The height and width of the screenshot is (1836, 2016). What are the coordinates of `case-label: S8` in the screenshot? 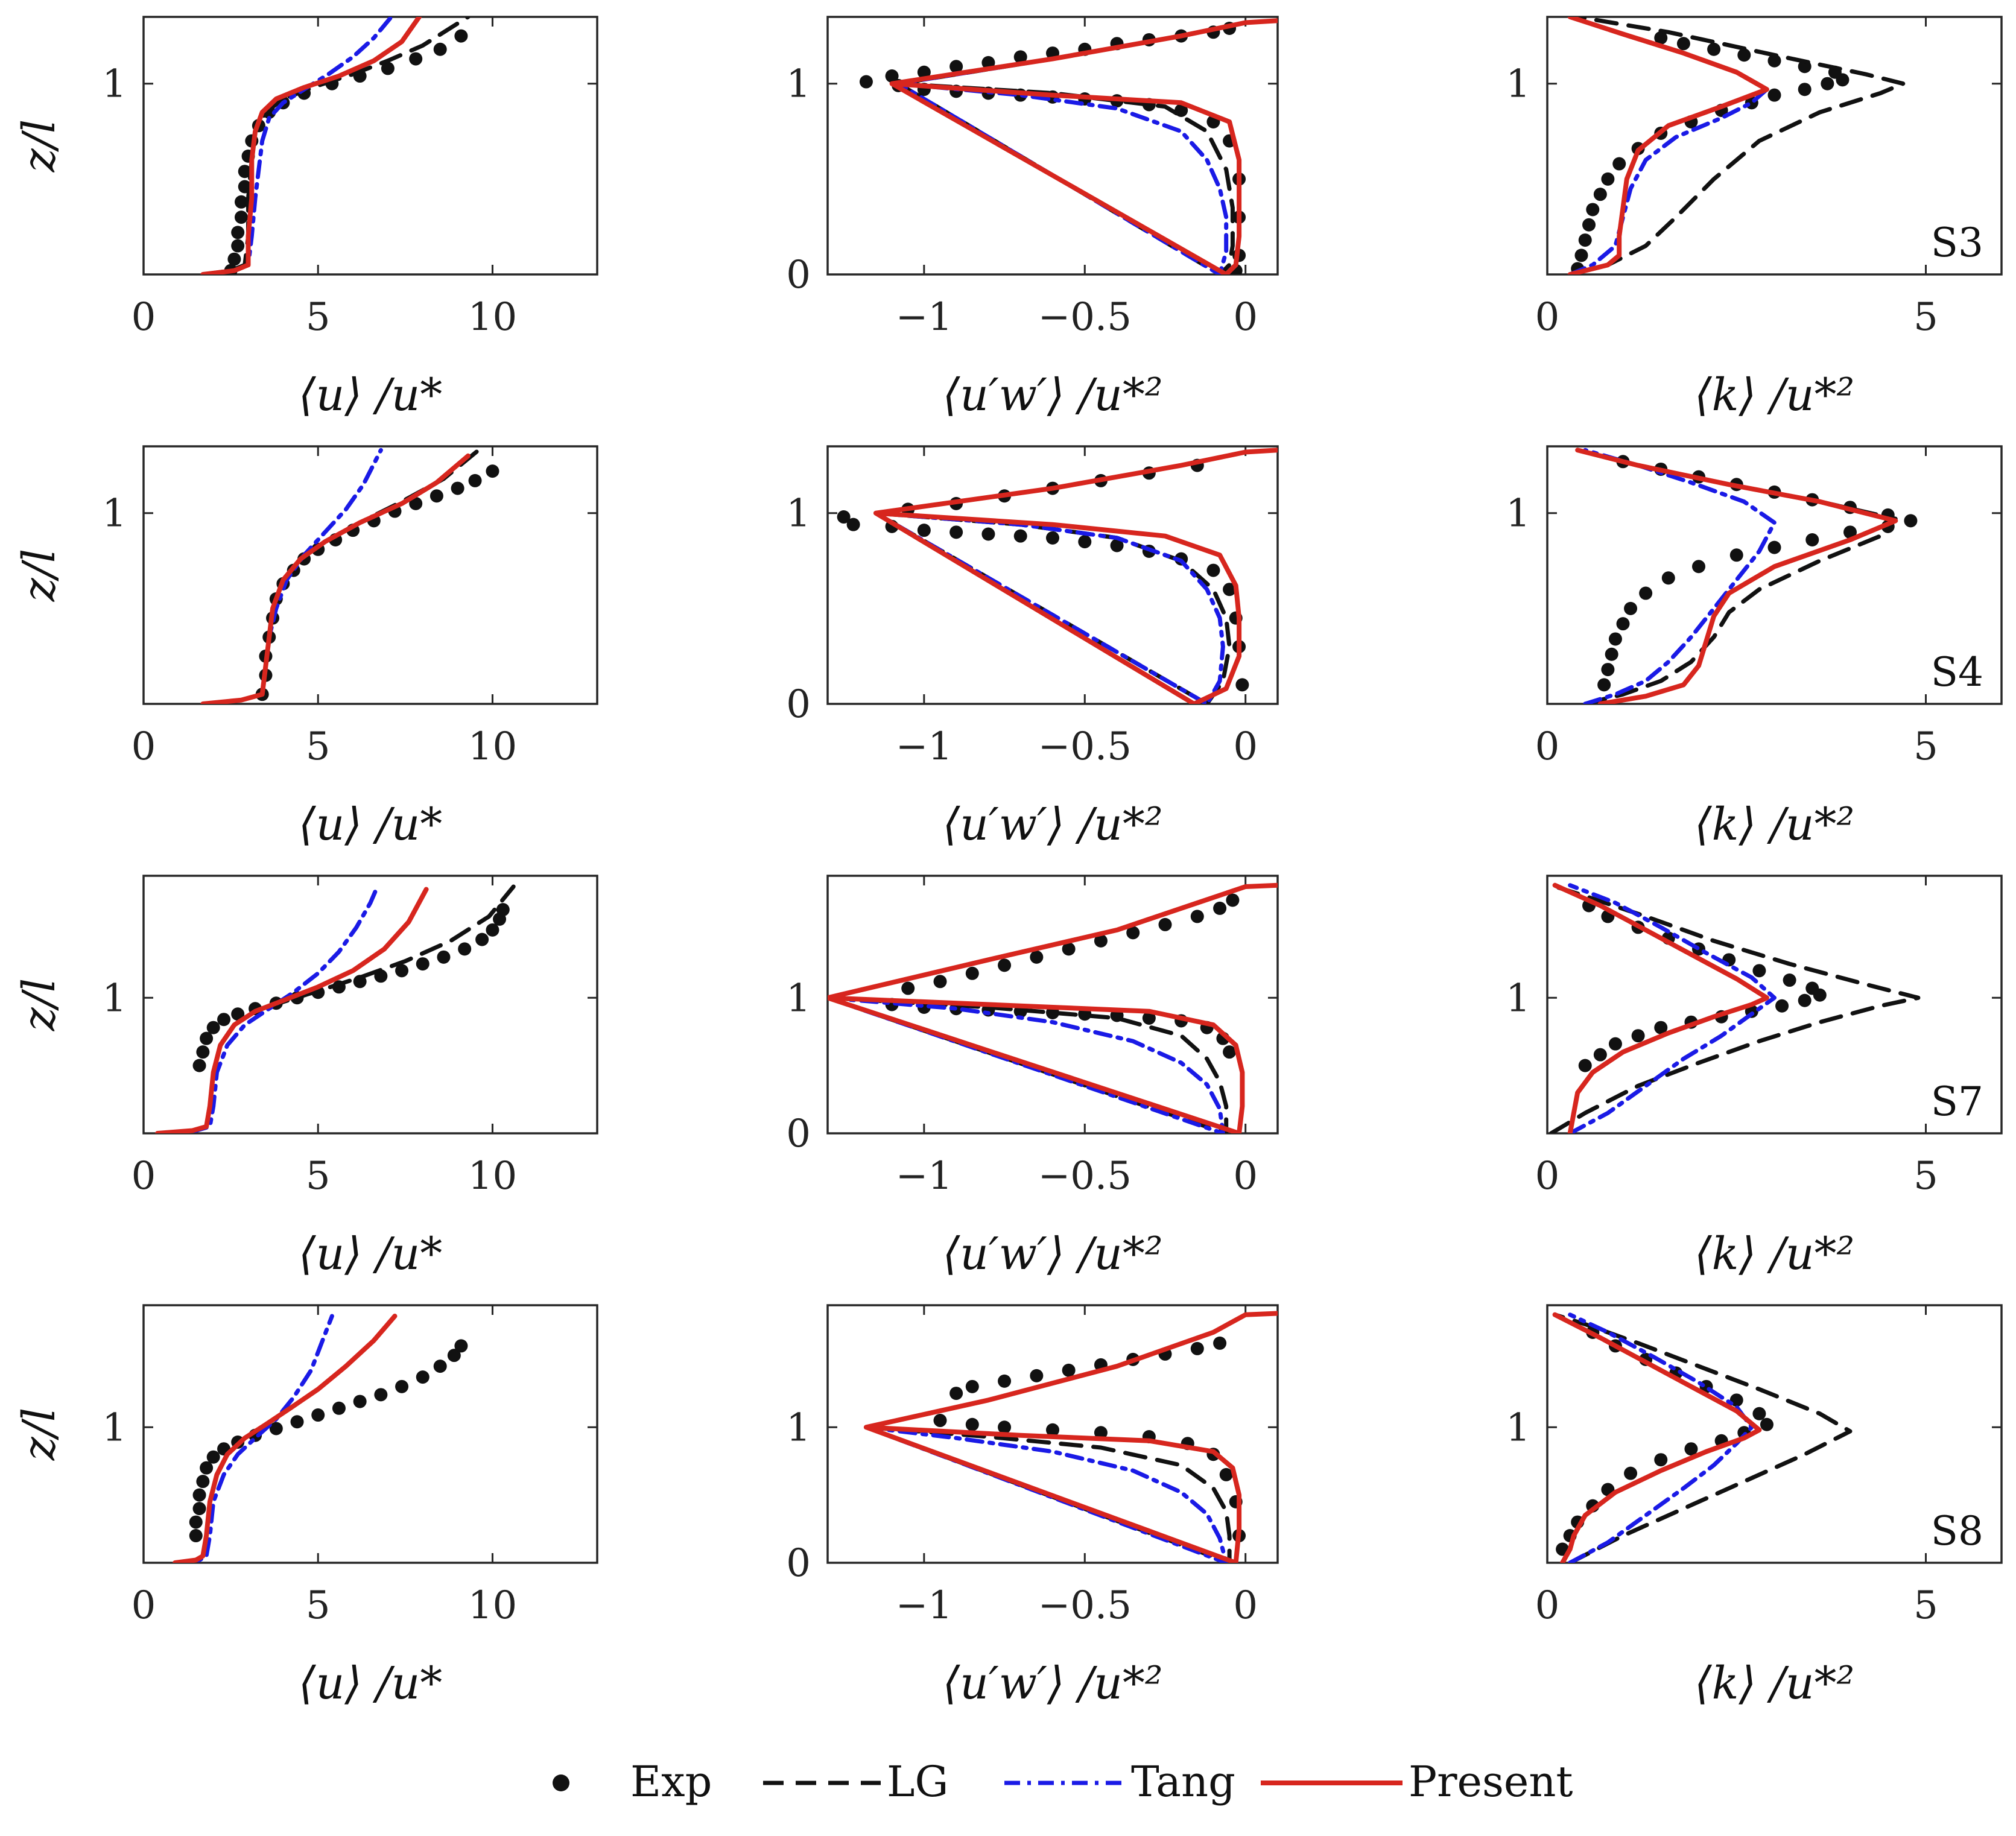 It's located at (1957, 1531).